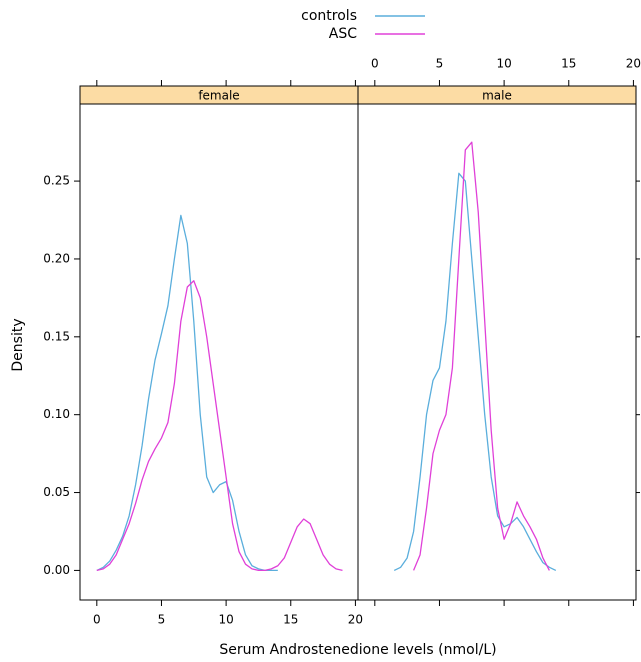 This screenshot has width=641, height=662. Describe the element at coordinates (56, 570) in the screenshot. I see `y-tick-label: 0.00` at that location.